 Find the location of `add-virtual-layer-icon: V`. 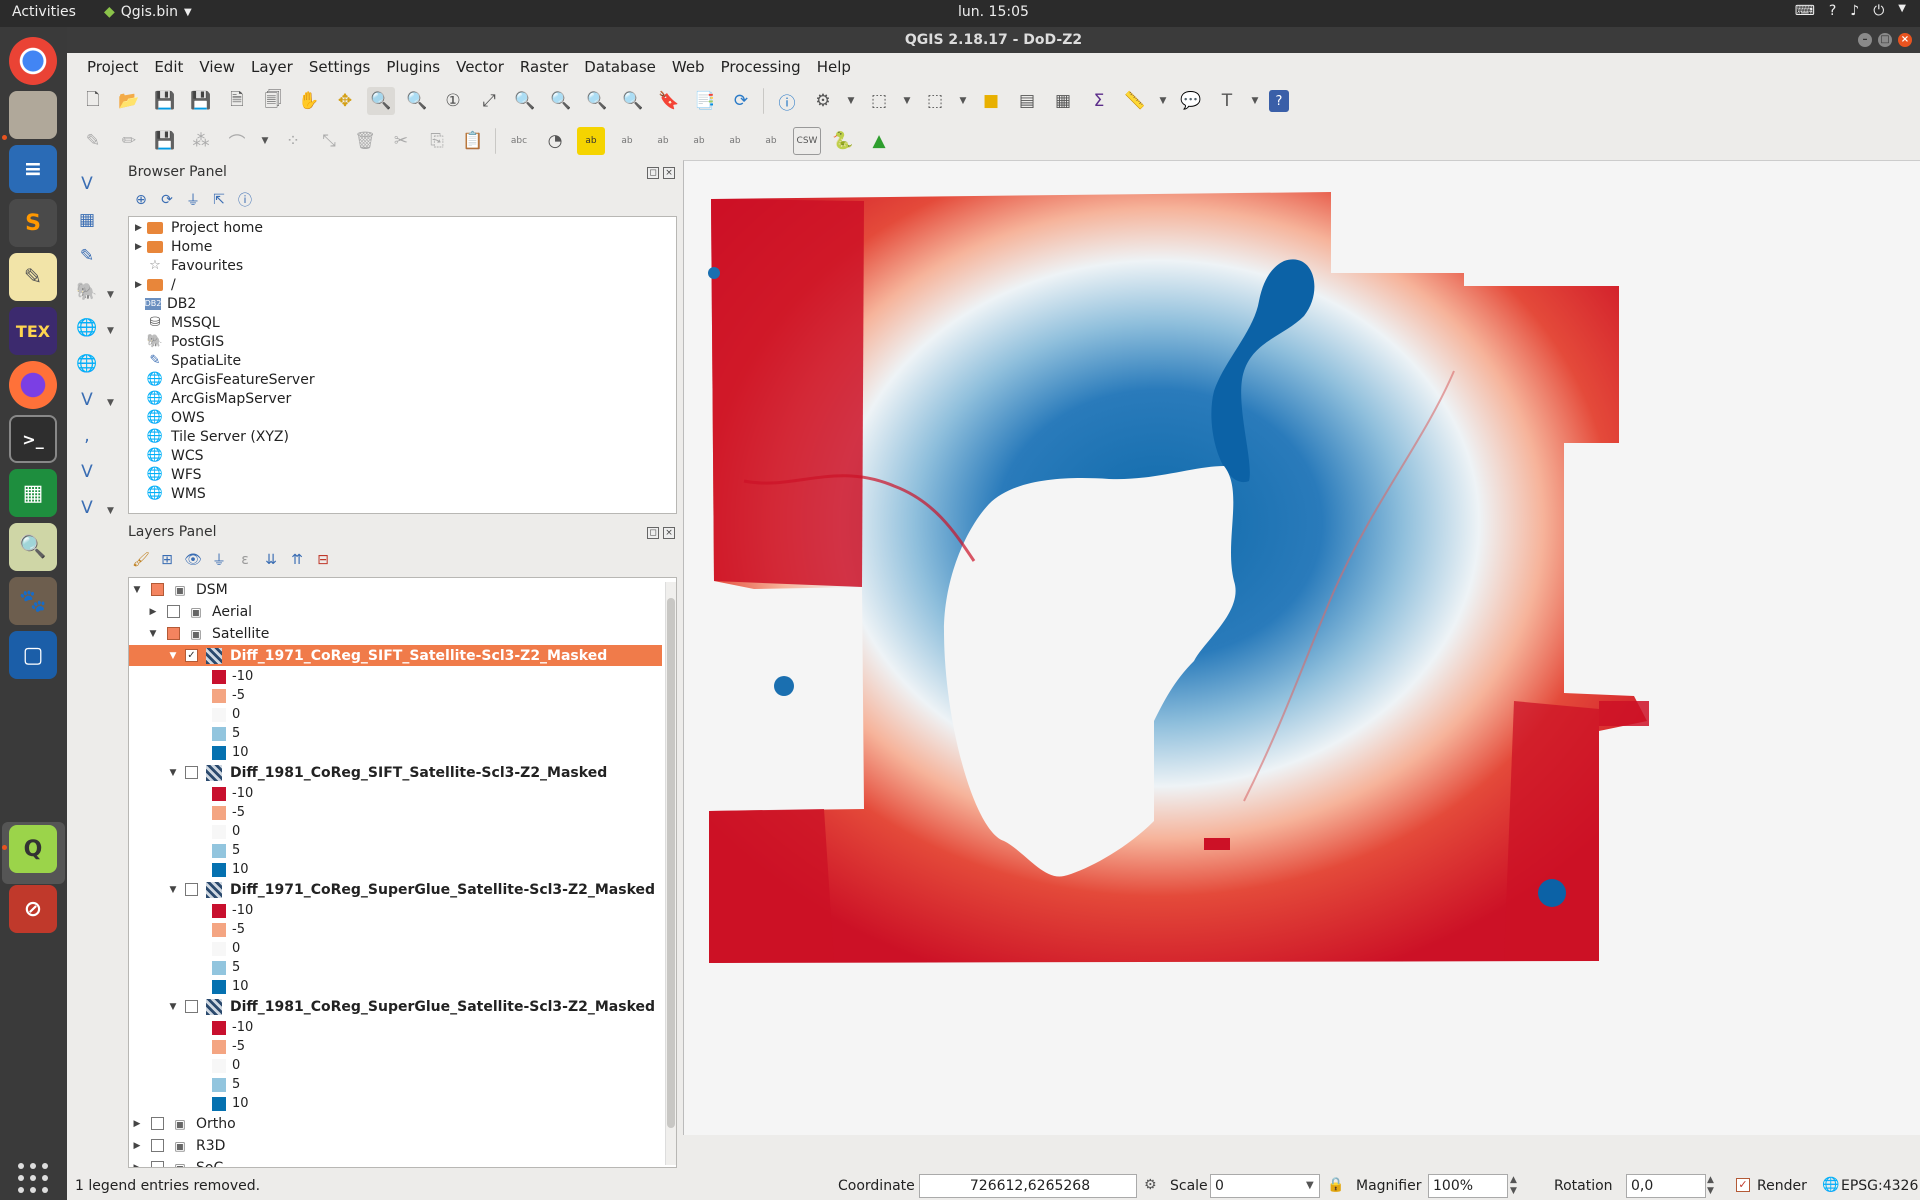

add-virtual-layer-icon: V is located at coordinates (87, 472).